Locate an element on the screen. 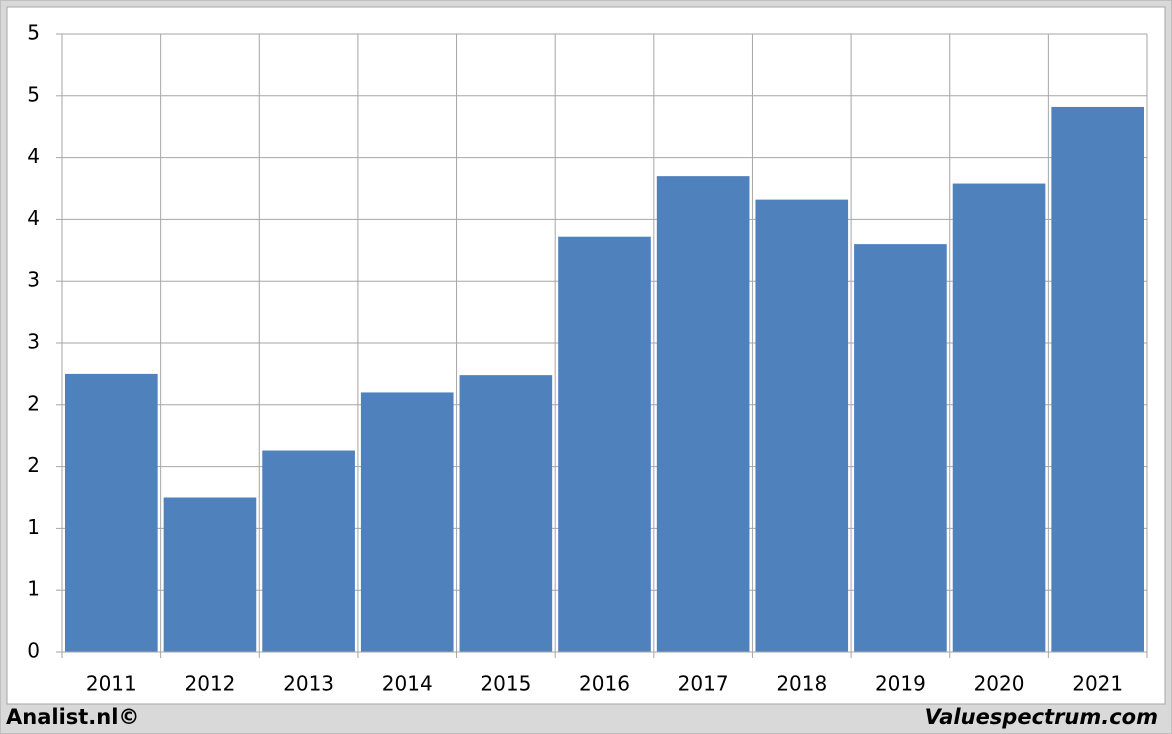 The image size is (1172, 734). footer-left: Analist.nl© is located at coordinates (72, 717).